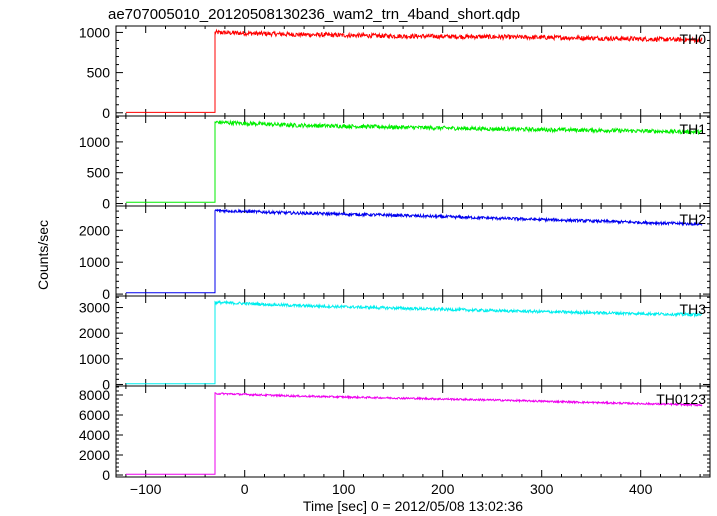  What do you see at coordinates (681, 399) in the screenshot?
I see `series-label-th0123: TH0123` at bounding box center [681, 399].